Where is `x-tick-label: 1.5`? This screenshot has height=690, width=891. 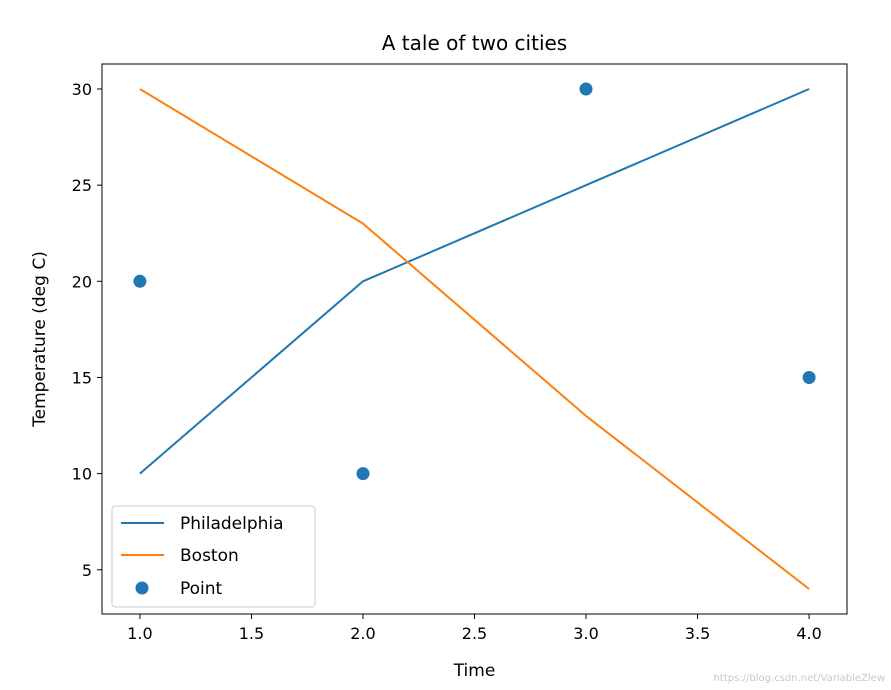
x-tick-label: 1.5 is located at coordinates (251, 633).